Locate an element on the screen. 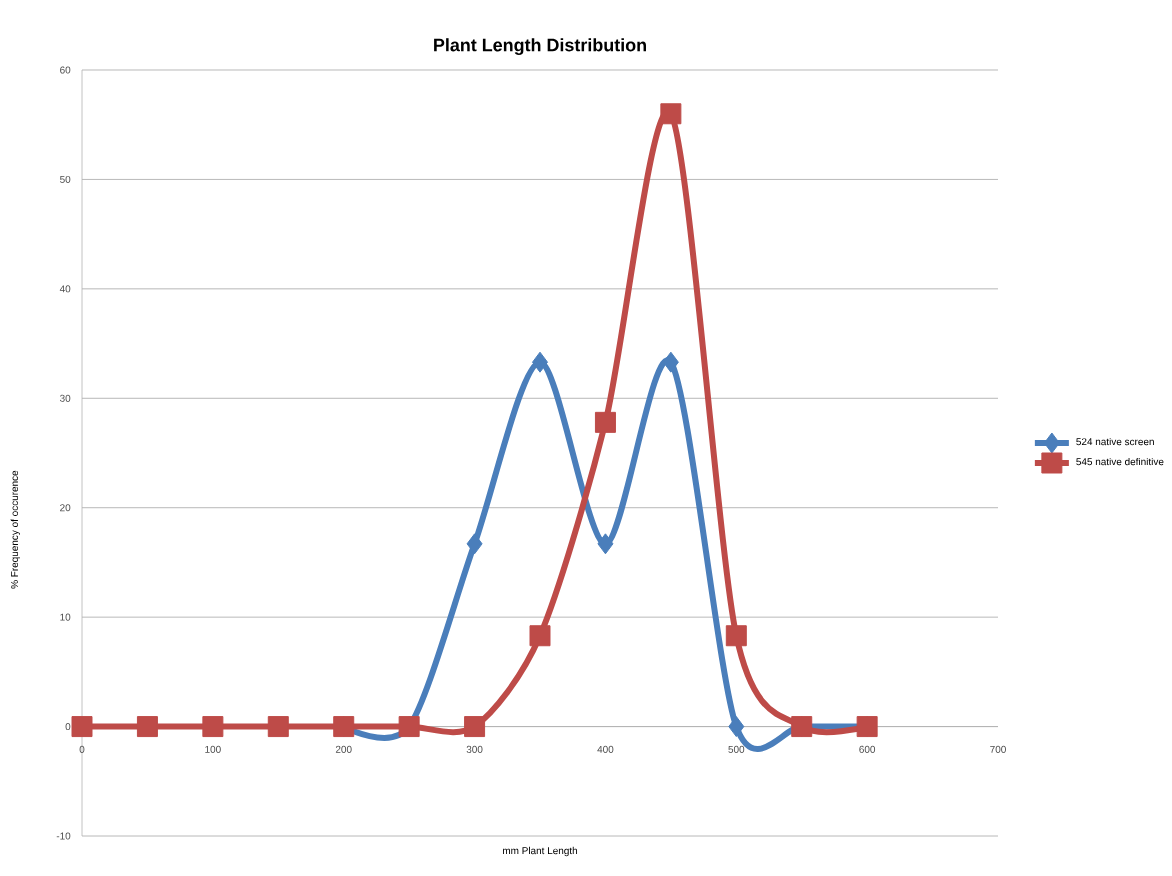 The height and width of the screenshot is (876, 1172). chart-title: Plant Length Distribution is located at coordinates (540, 47).